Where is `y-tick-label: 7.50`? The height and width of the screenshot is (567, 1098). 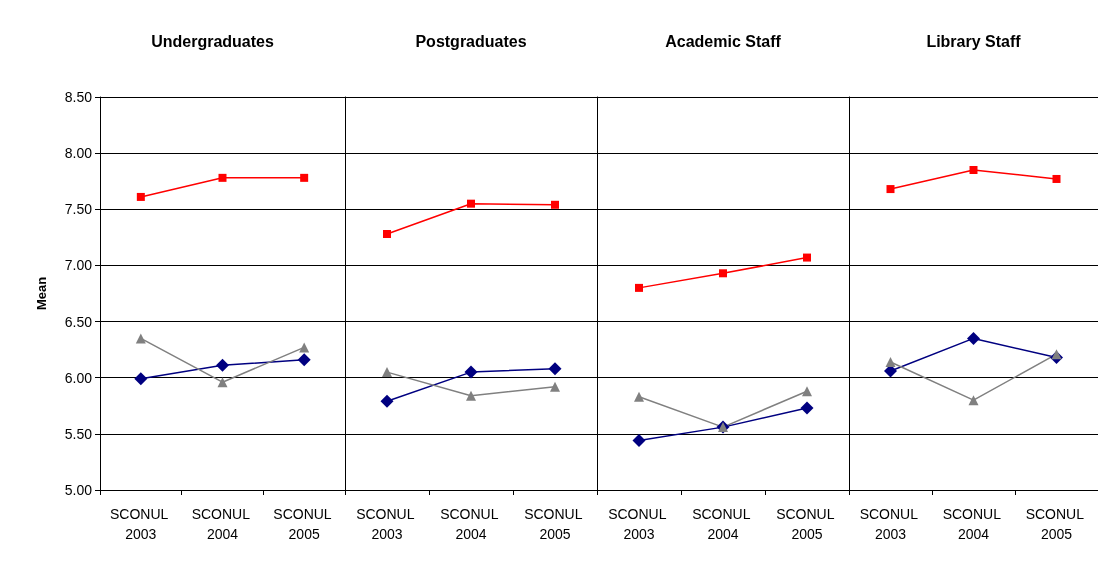 y-tick-label: 7.50 is located at coordinates (78, 209).